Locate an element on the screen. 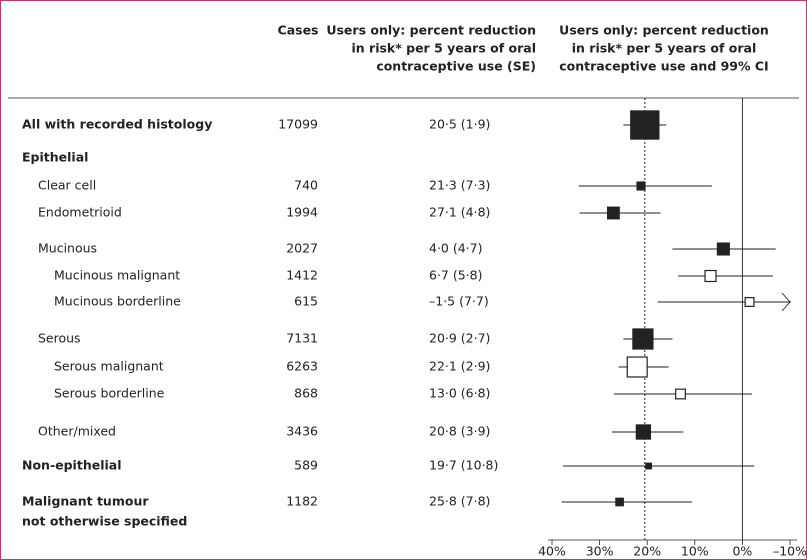 The height and width of the screenshot is (560, 807). row-label: Serous malignant is located at coordinates (109, 366).